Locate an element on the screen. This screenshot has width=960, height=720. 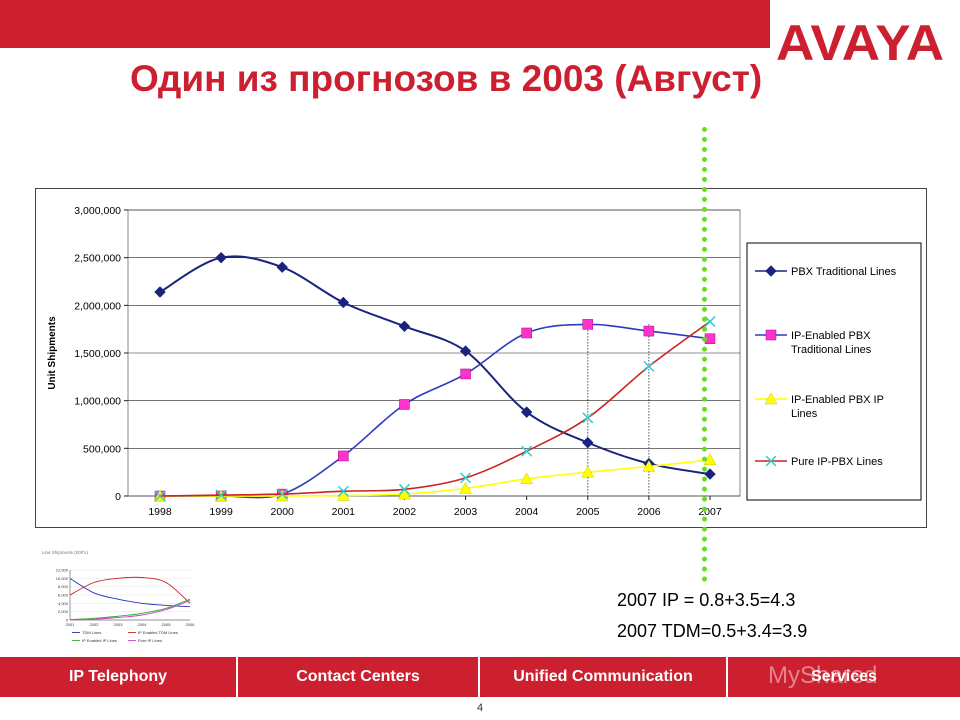
thumb-y-tick-label: 4,000 is located at coordinates (63, 603).